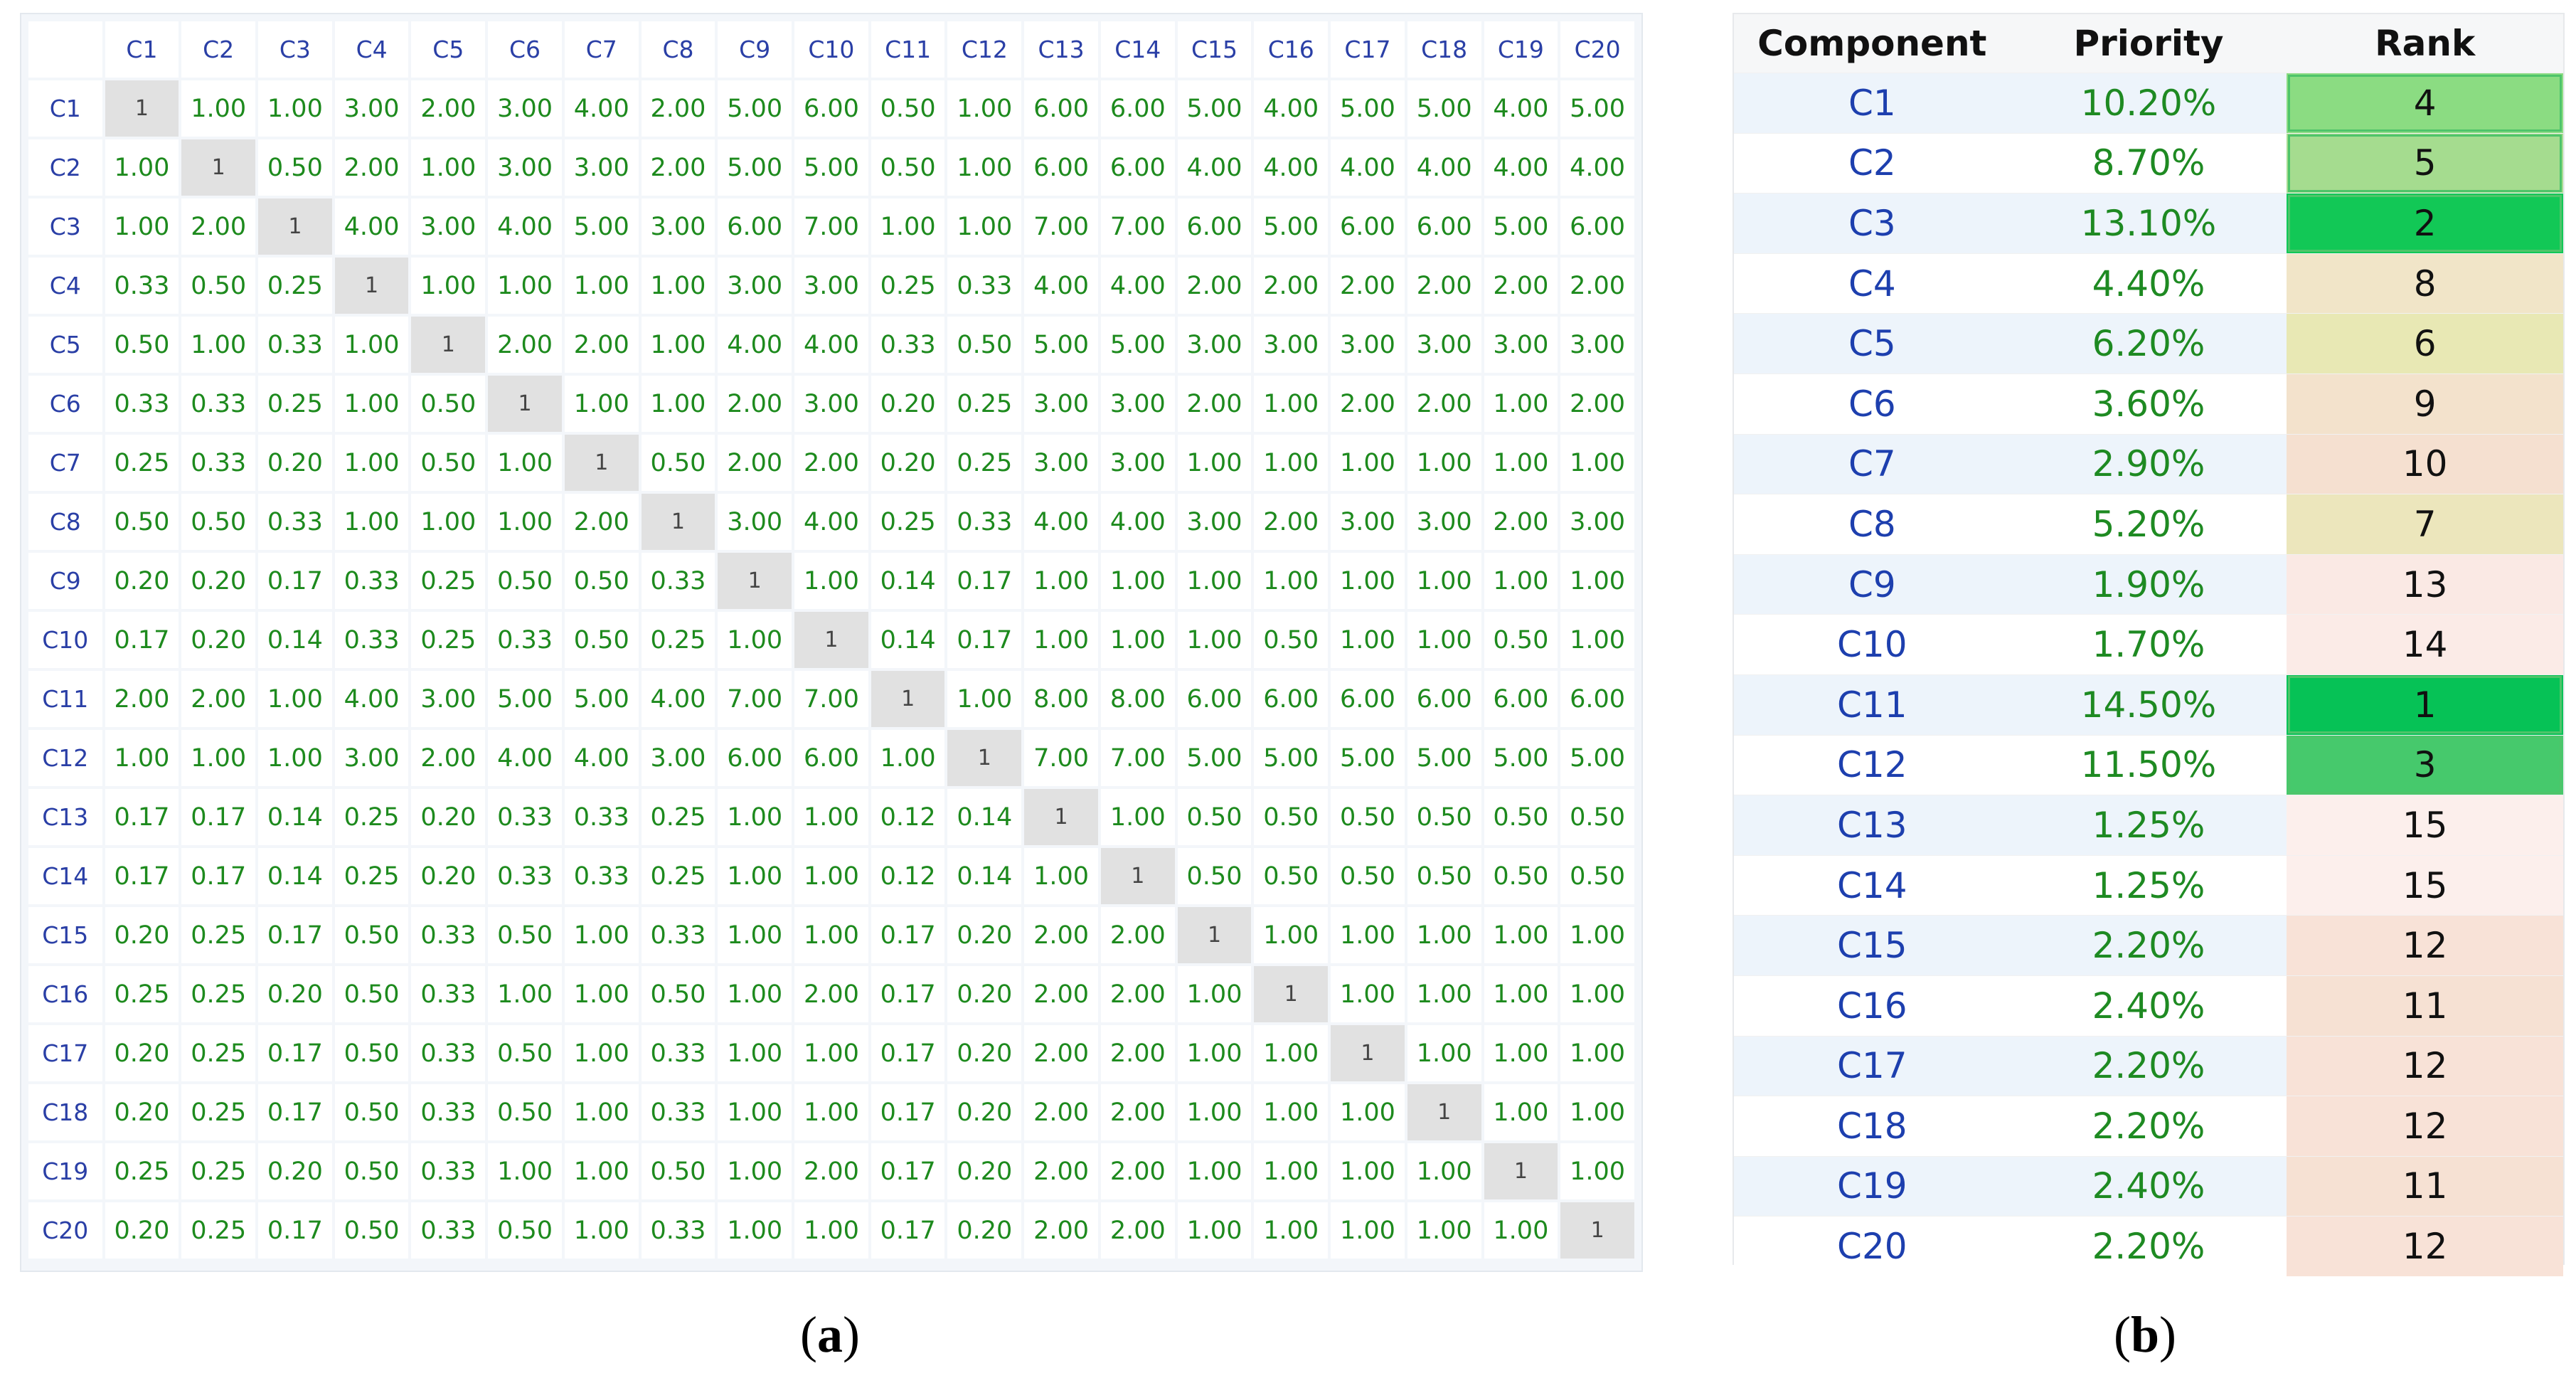 The image size is (2576, 1383). I want to click on priority-cell: 4.40%, so click(2148, 283).